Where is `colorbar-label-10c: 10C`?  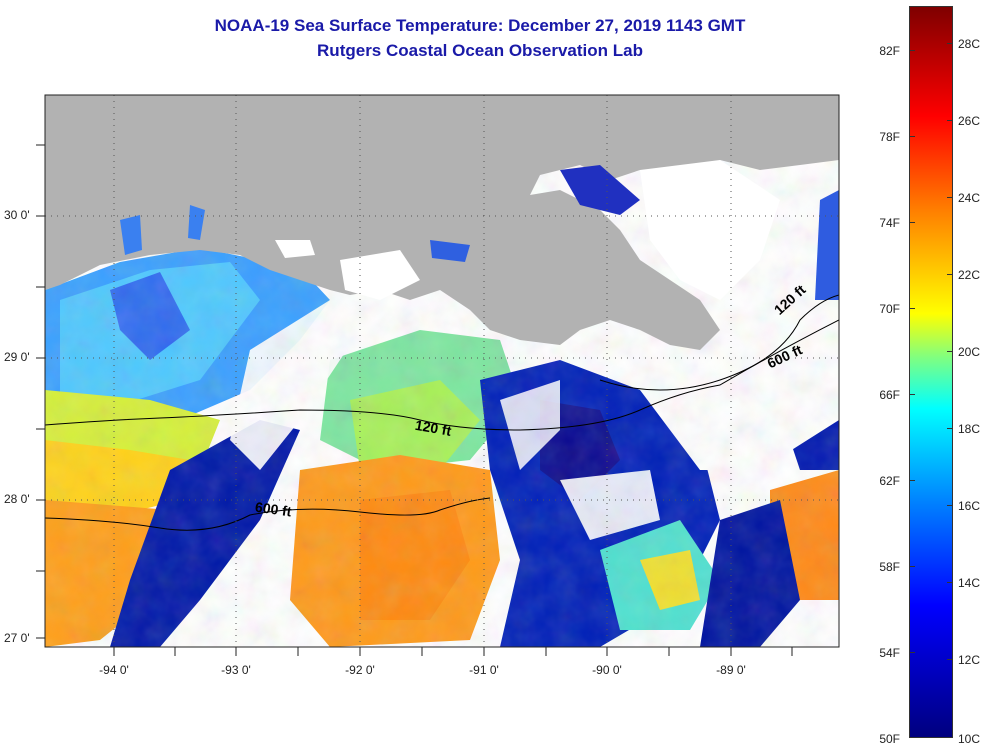
colorbar-label-10c: 10C is located at coordinates (969, 739).